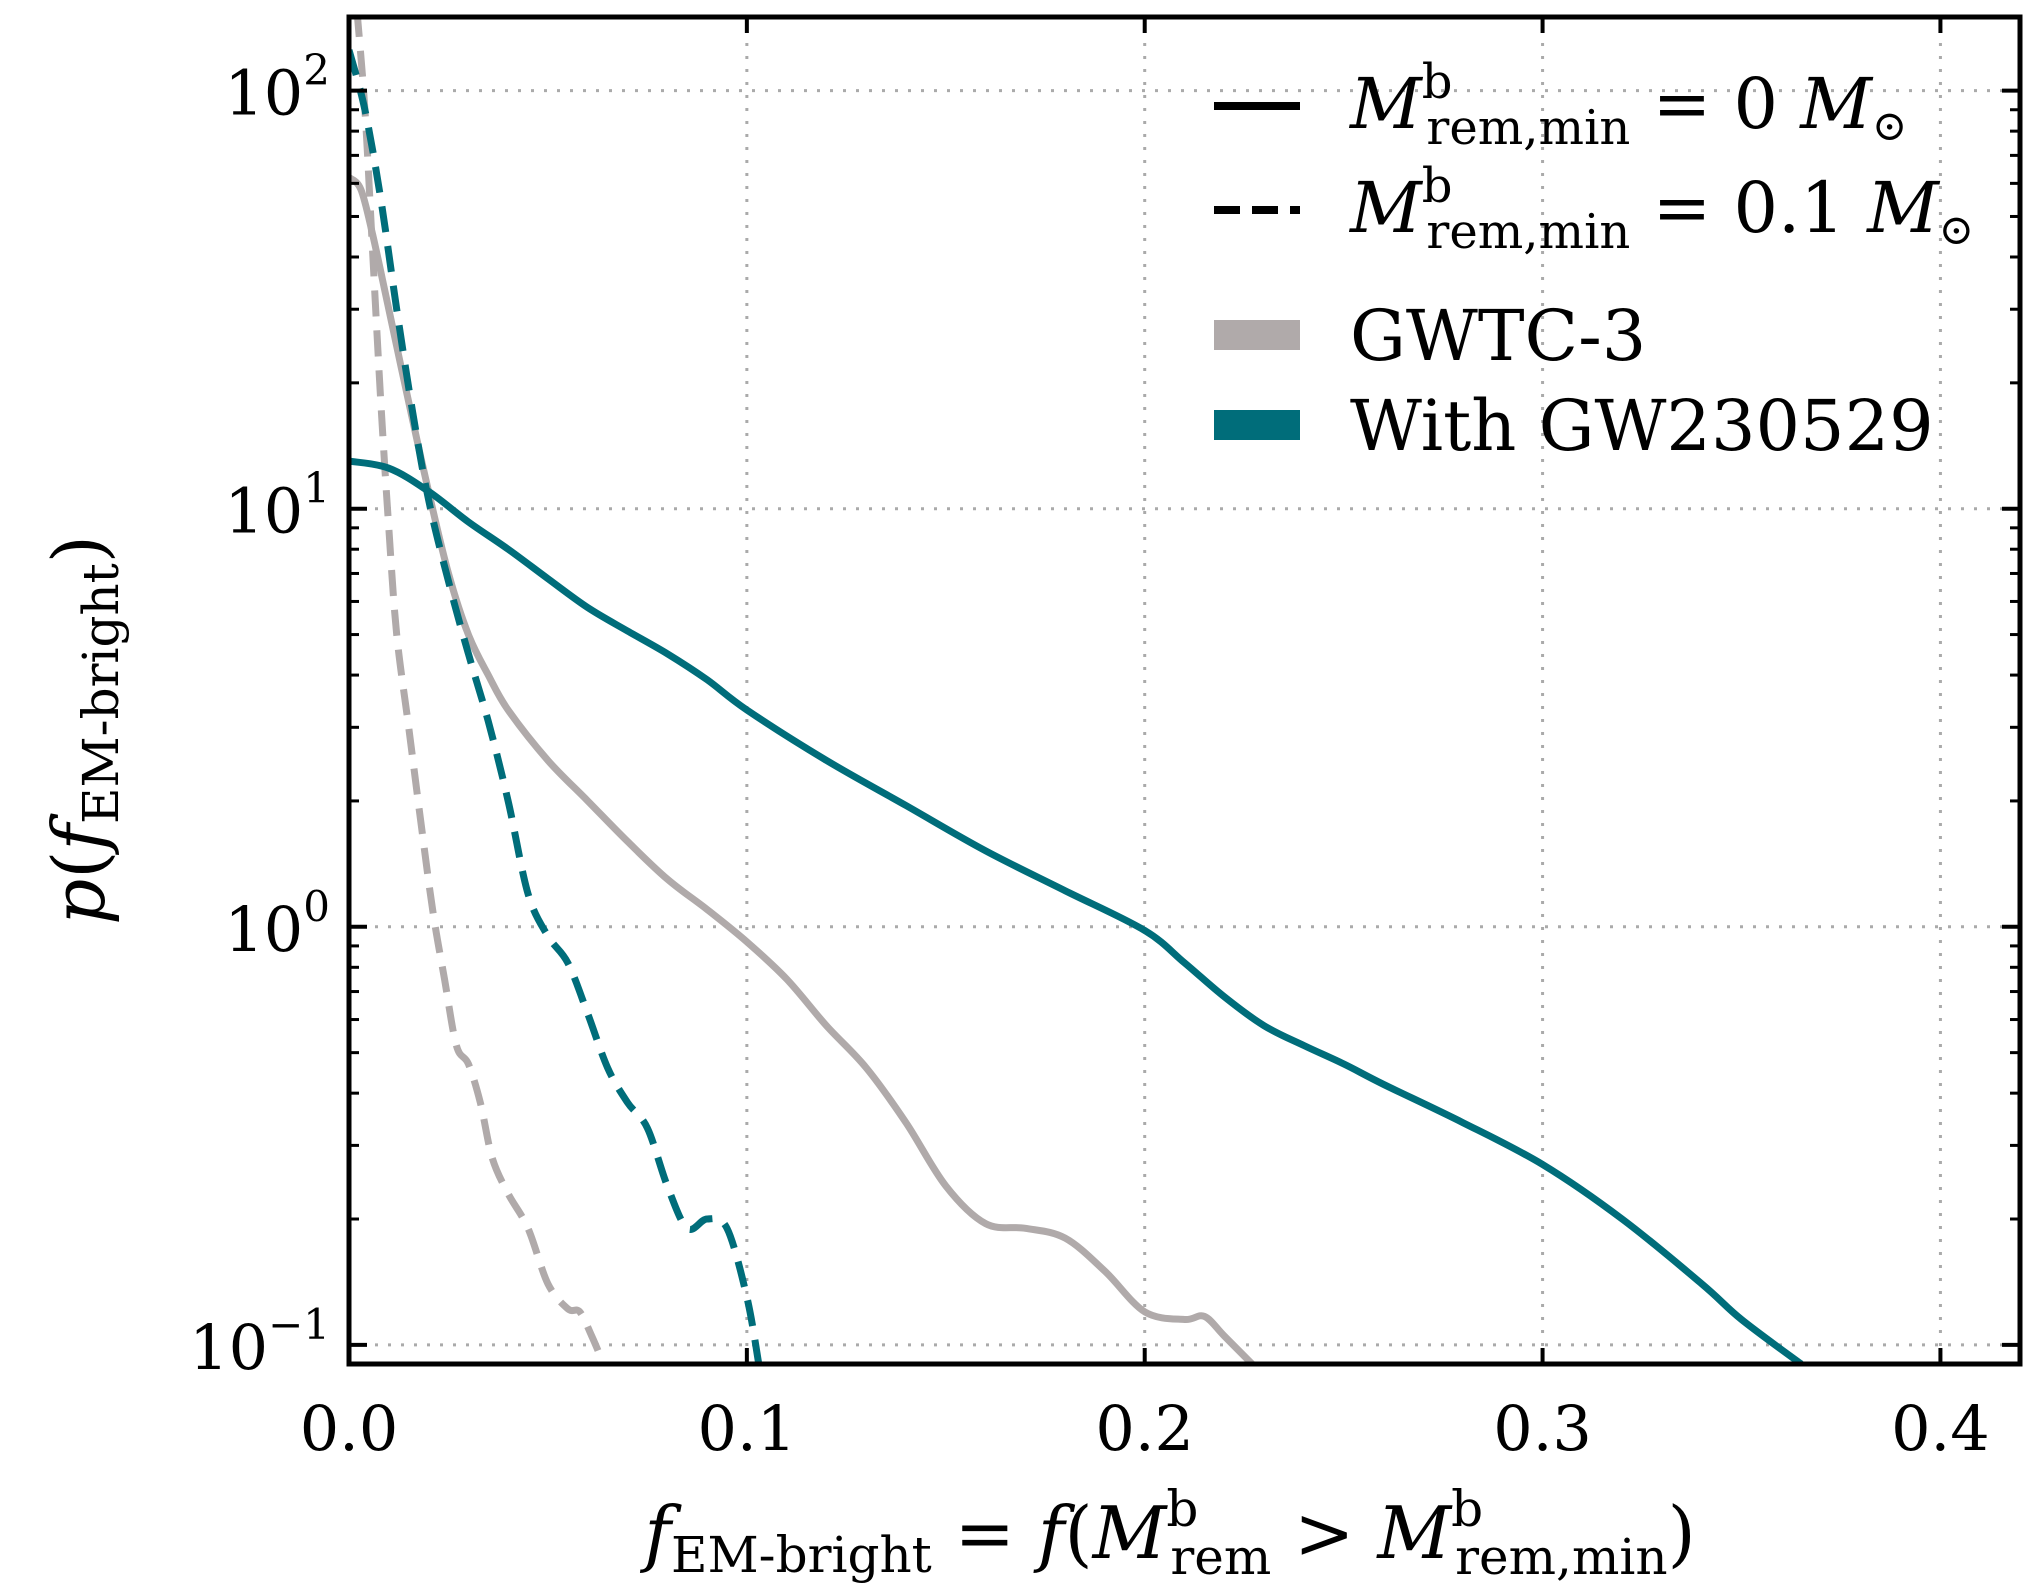 The image size is (2034, 1584). Describe the element at coordinates (79, 902) in the screenshot. I see `ylabel-p: p` at that location.